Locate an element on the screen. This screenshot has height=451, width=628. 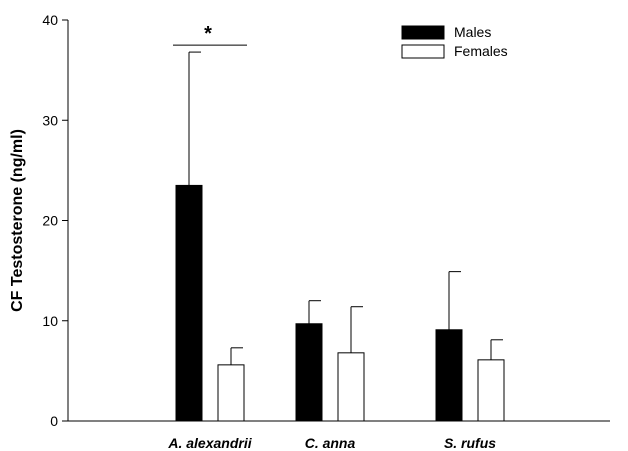
significance-marker: * is located at coordinates (208, 34).